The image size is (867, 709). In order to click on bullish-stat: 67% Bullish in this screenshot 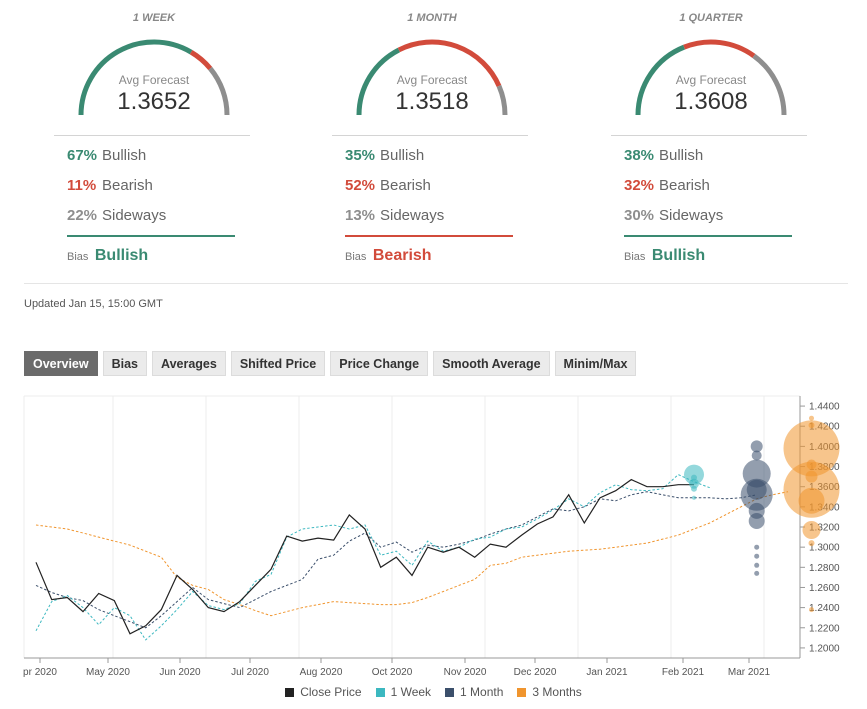, I will do `click(106, 155)`.